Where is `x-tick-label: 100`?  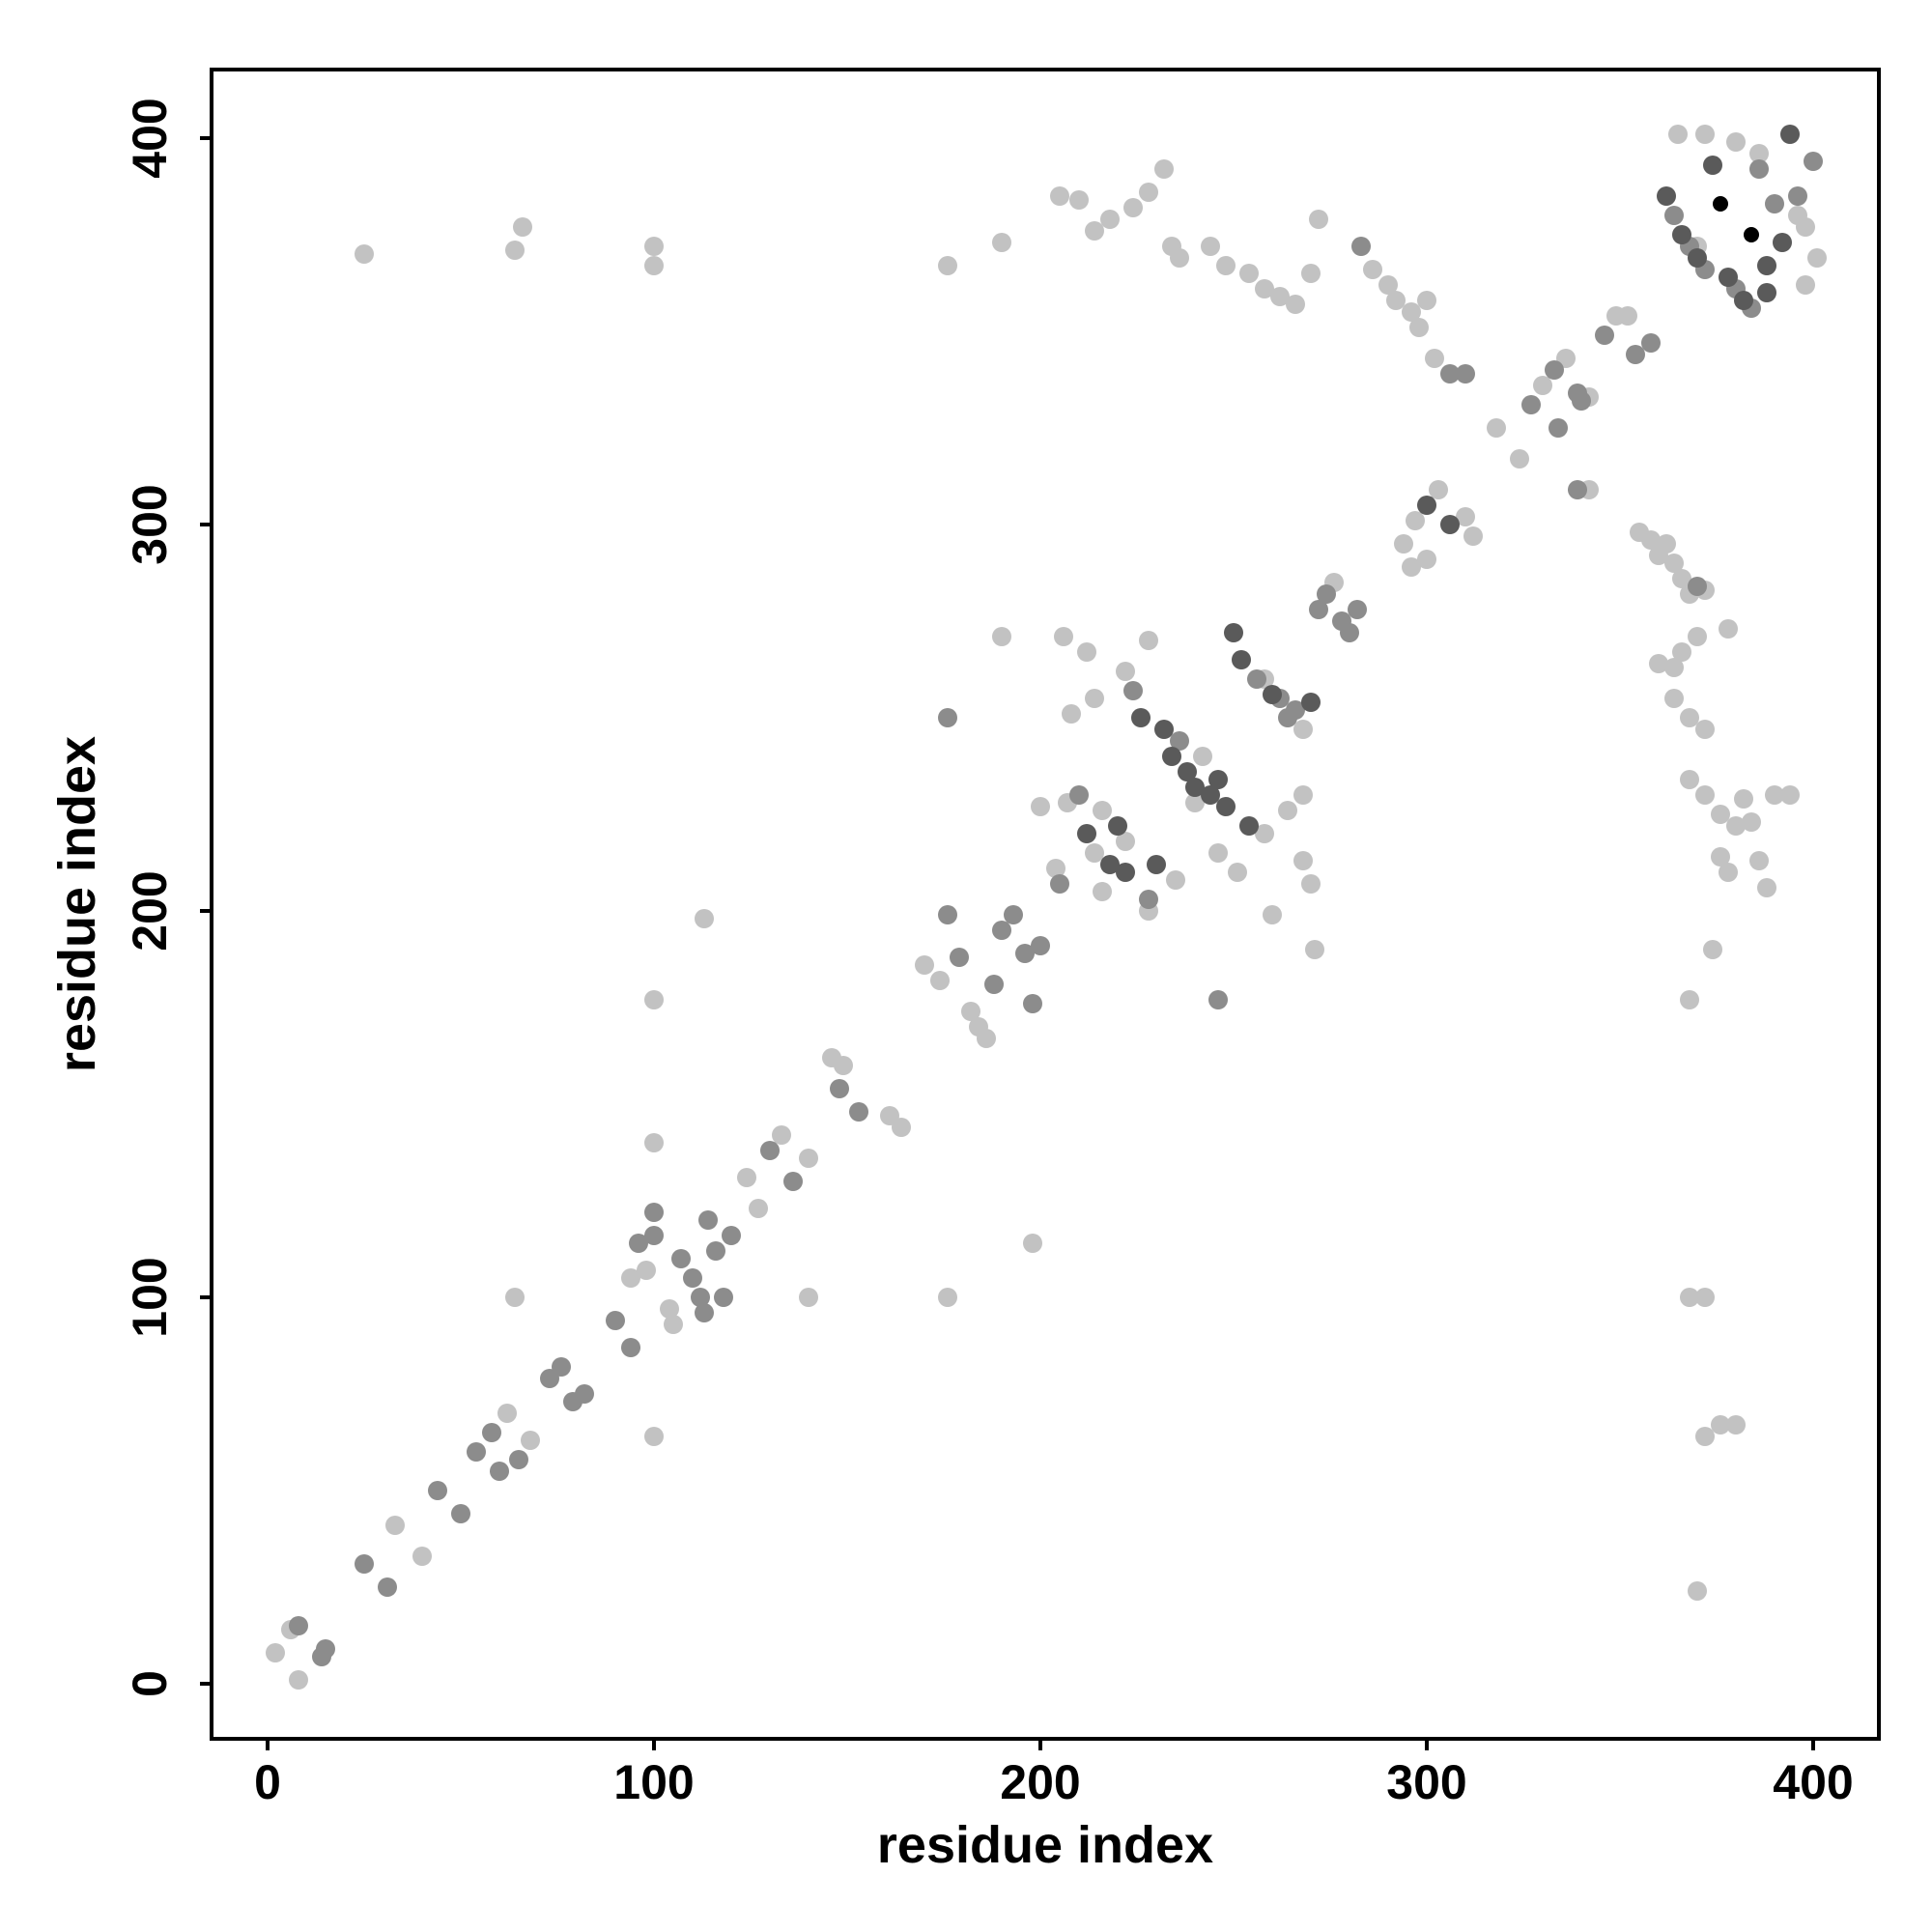
x-tick-label: 100 is located at coordinates (653, 1782).